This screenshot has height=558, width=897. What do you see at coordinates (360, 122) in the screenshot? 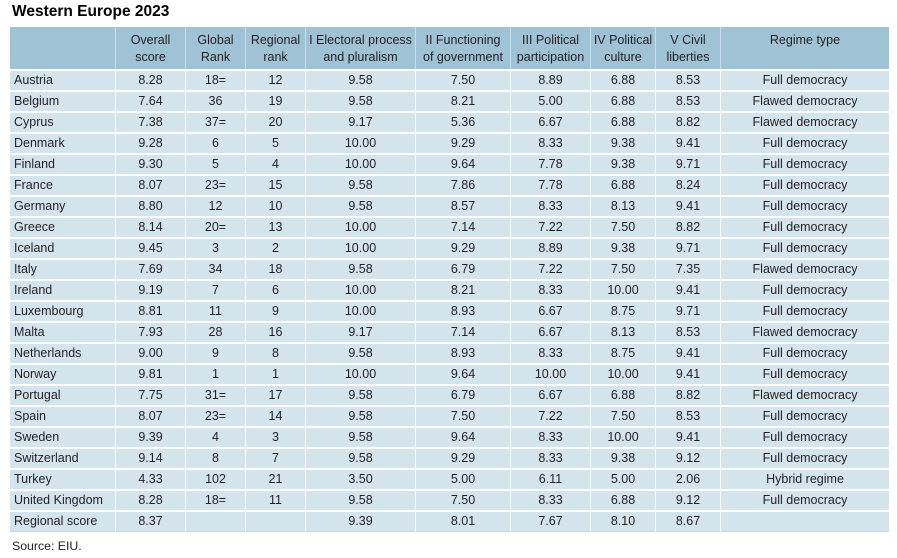
I see `cell-electoral_process: 9.17` at bounding box center [360, 122].